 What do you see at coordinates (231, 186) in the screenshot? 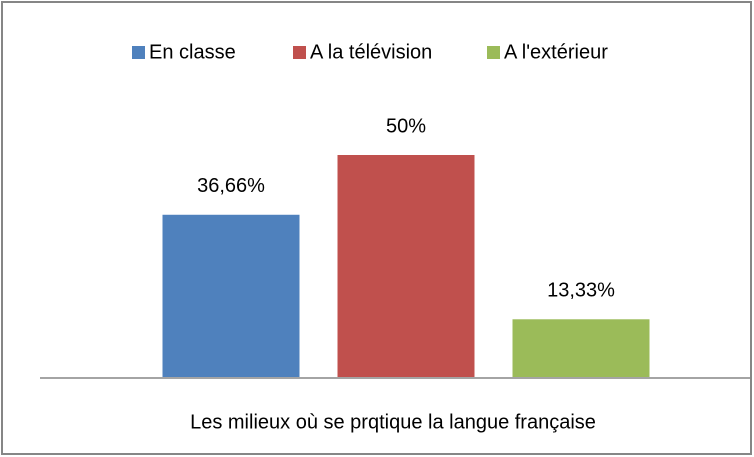
I see `data-label: 36,66%` at bounding box center [231, 186].